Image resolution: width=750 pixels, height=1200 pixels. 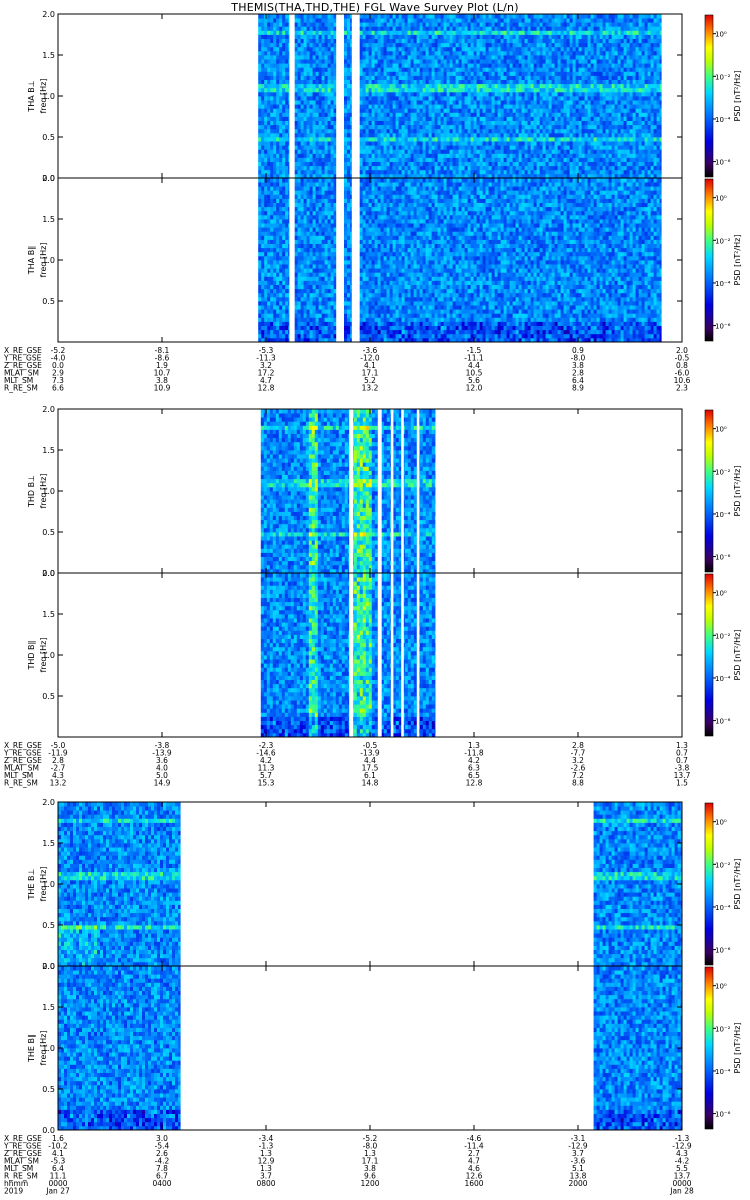 What do you see at coordinates (58, 753) in the screenshot?
I see `ephemeris-value: -11.9` at bounding box center [58, 753].